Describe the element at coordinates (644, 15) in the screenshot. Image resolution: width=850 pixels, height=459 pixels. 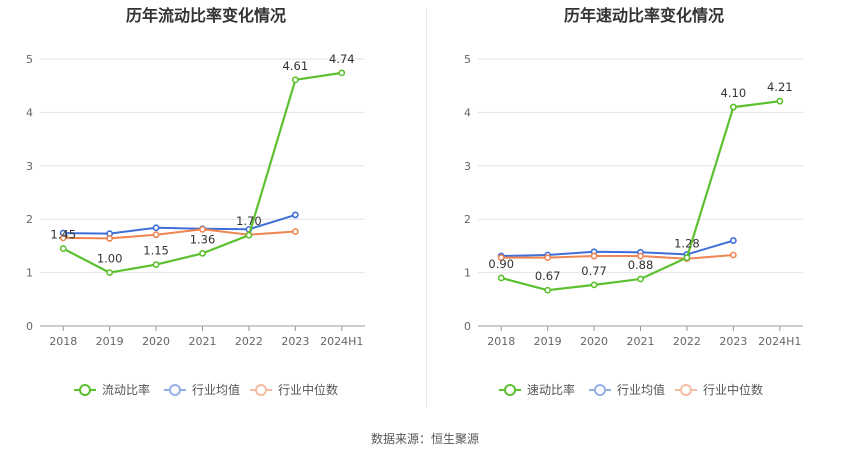
I see `chart-title: 历年速动比率变化情况` at that location.